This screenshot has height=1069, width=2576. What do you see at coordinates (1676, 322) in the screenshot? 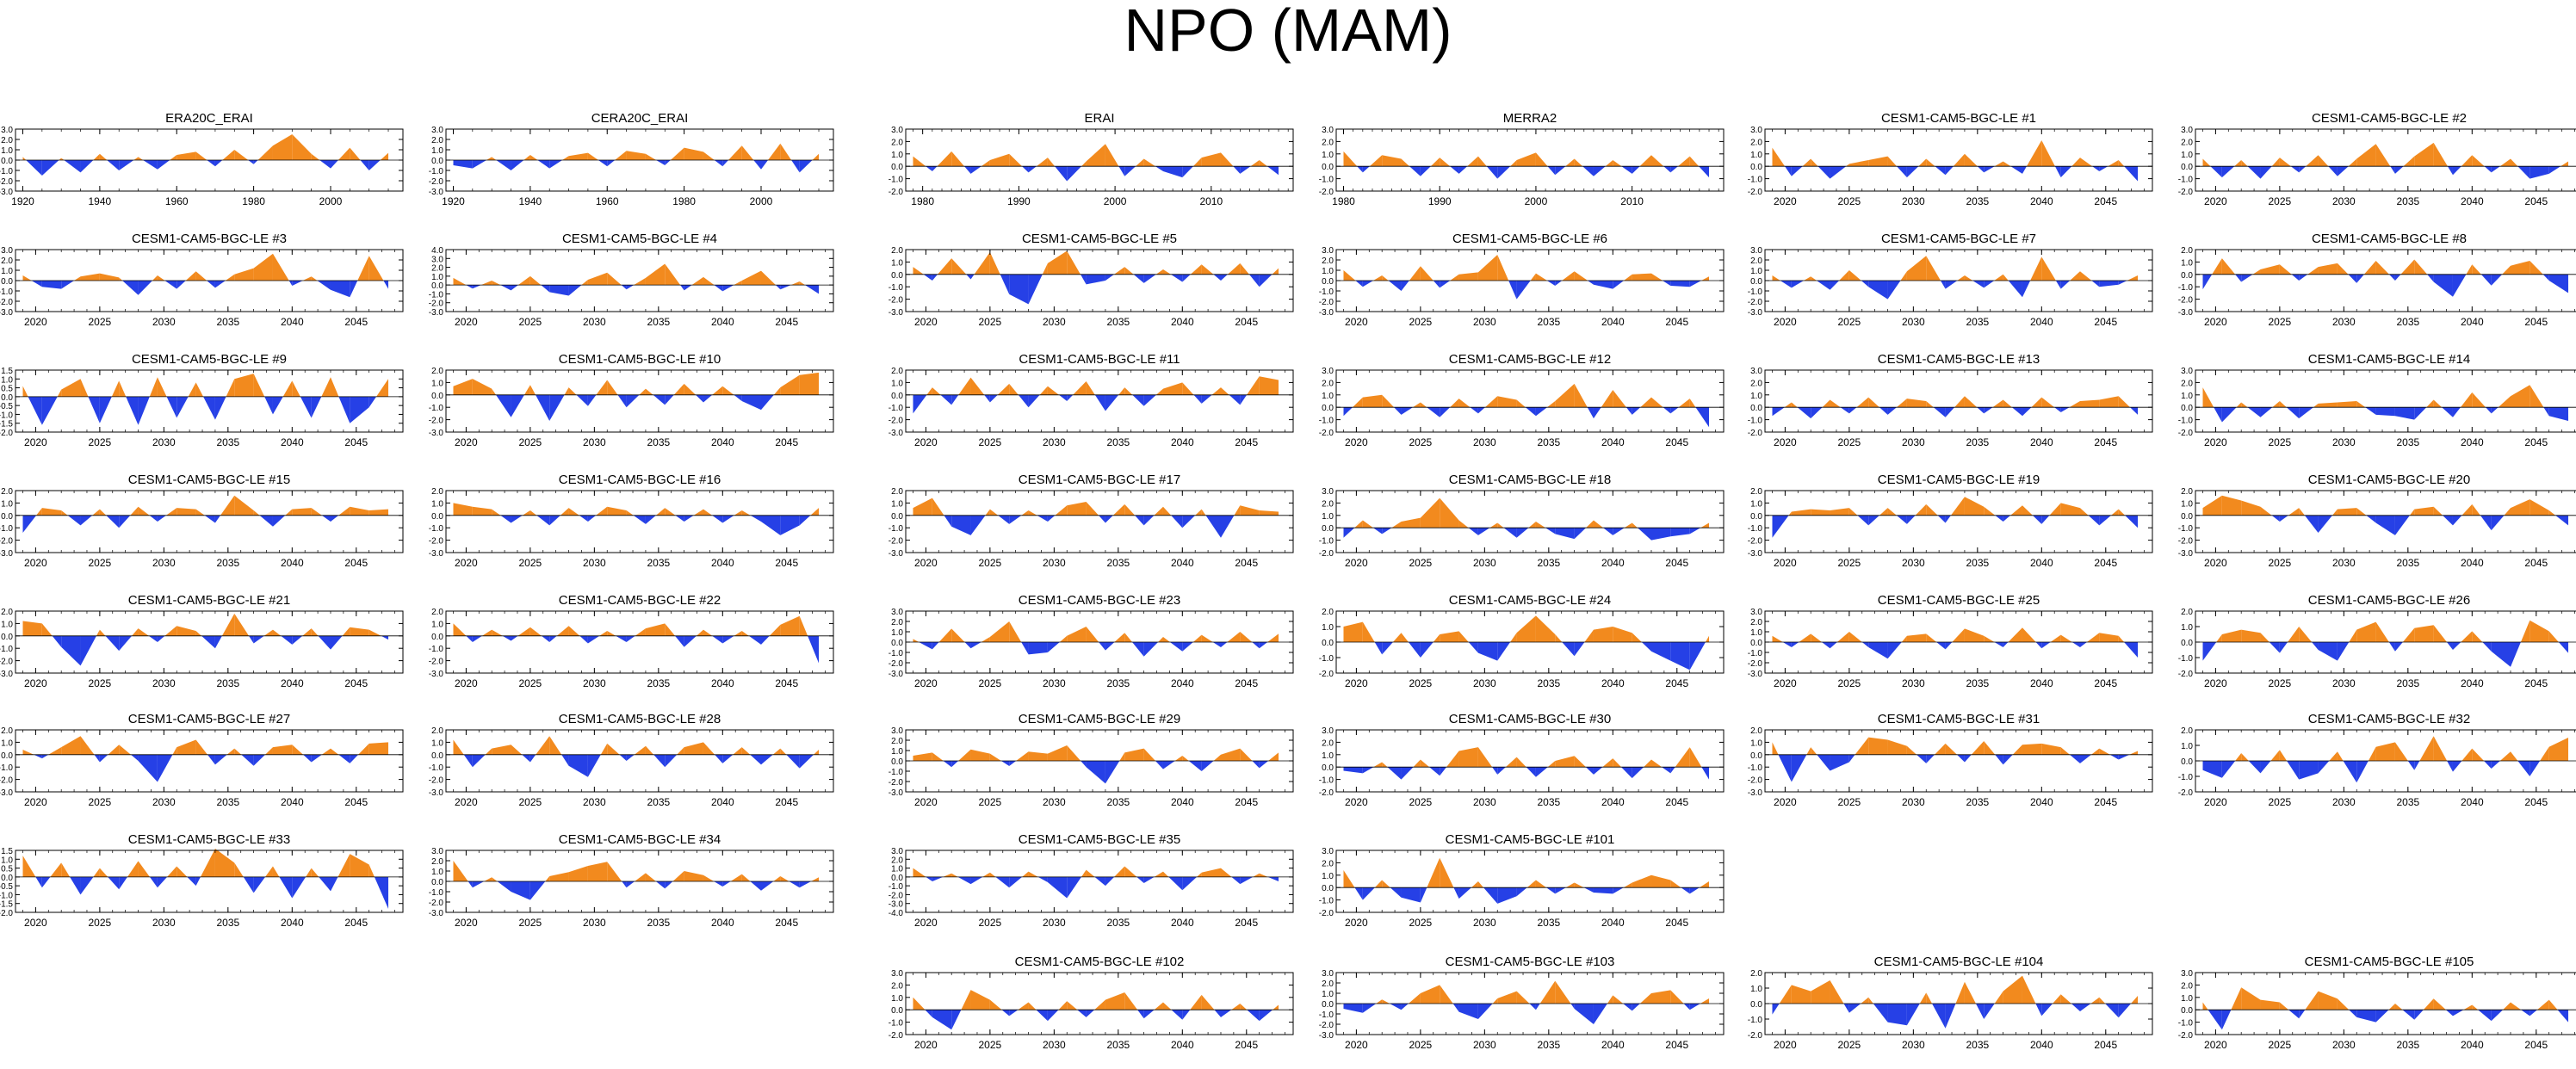
I see `x-tick-label: 2045` at bounding box center [1676, 322].